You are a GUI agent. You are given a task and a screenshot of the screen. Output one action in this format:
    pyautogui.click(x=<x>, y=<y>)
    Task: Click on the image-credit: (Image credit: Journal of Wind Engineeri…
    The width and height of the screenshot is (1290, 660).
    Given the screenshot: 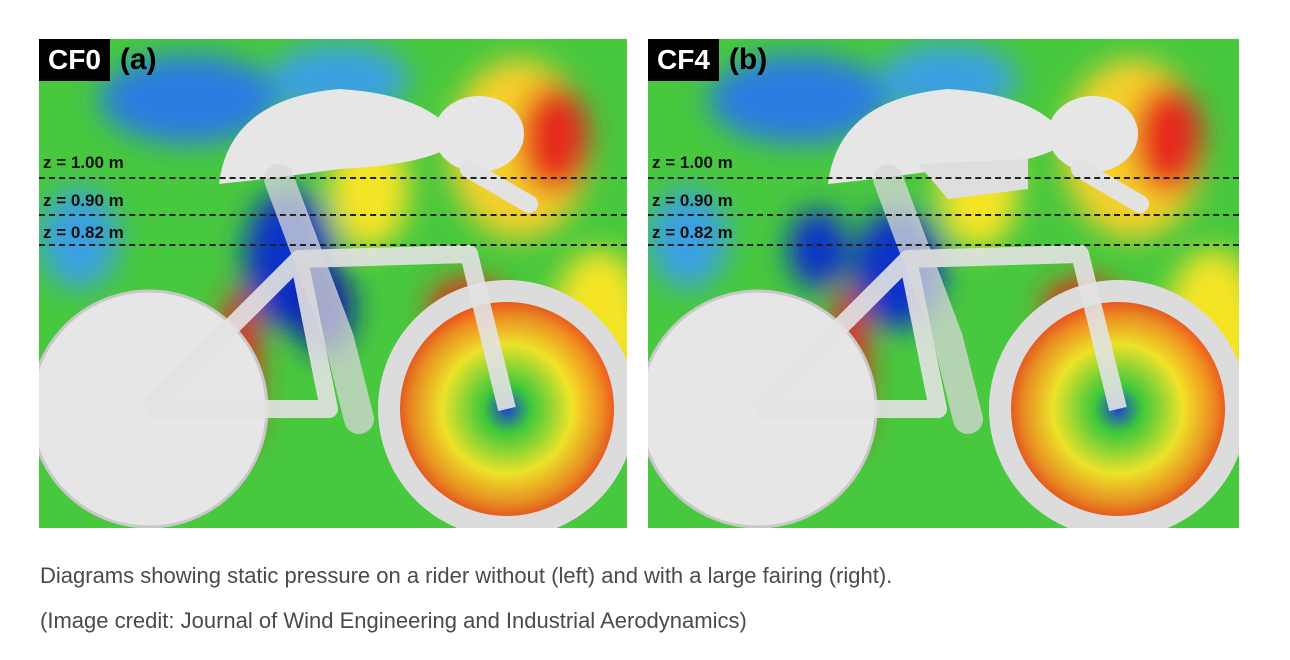 What is the action you would take?
    pyautogui.click(x=393, y=620)
    